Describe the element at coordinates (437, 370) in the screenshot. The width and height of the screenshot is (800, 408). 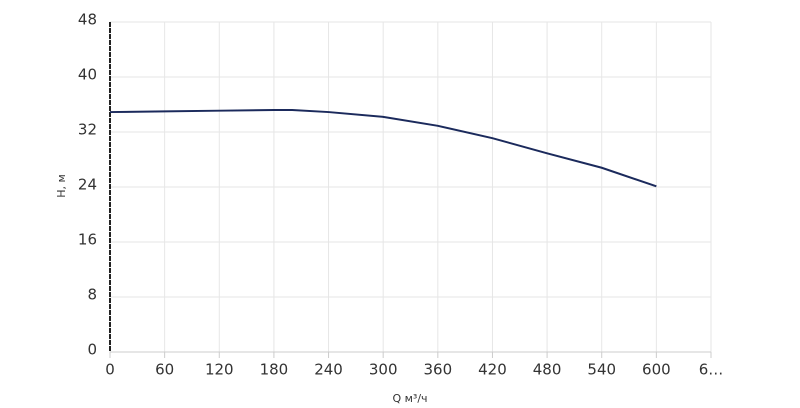
I see `x-tick-label: 360` at that location.